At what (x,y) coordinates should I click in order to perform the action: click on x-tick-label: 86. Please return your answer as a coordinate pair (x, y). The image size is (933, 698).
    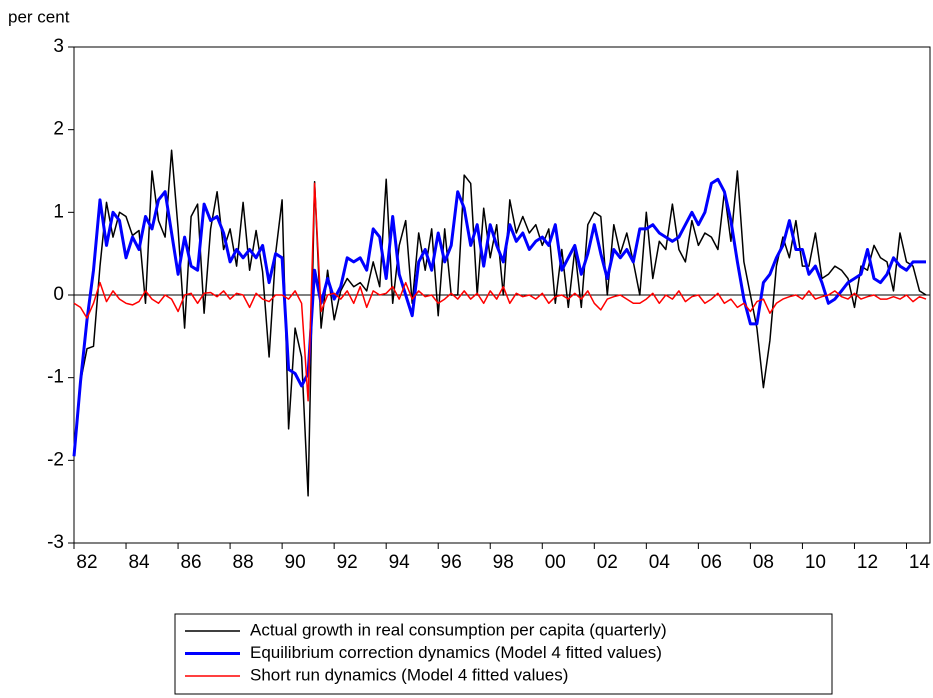
    Looking at the image, I should click on (190, 562).